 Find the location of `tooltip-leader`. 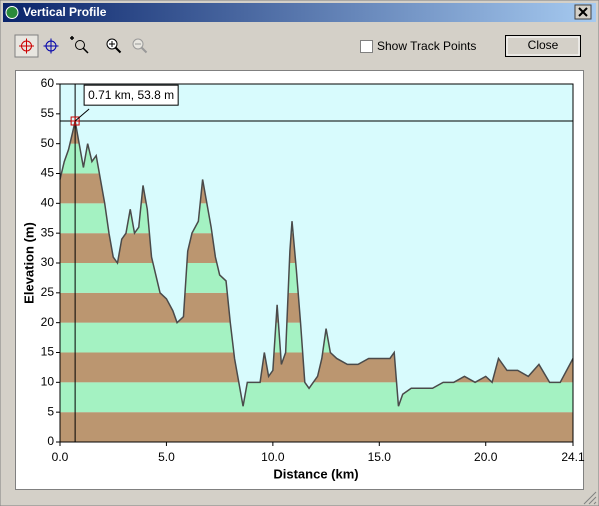

tooltip-leader is located at coordinates (82, 115).